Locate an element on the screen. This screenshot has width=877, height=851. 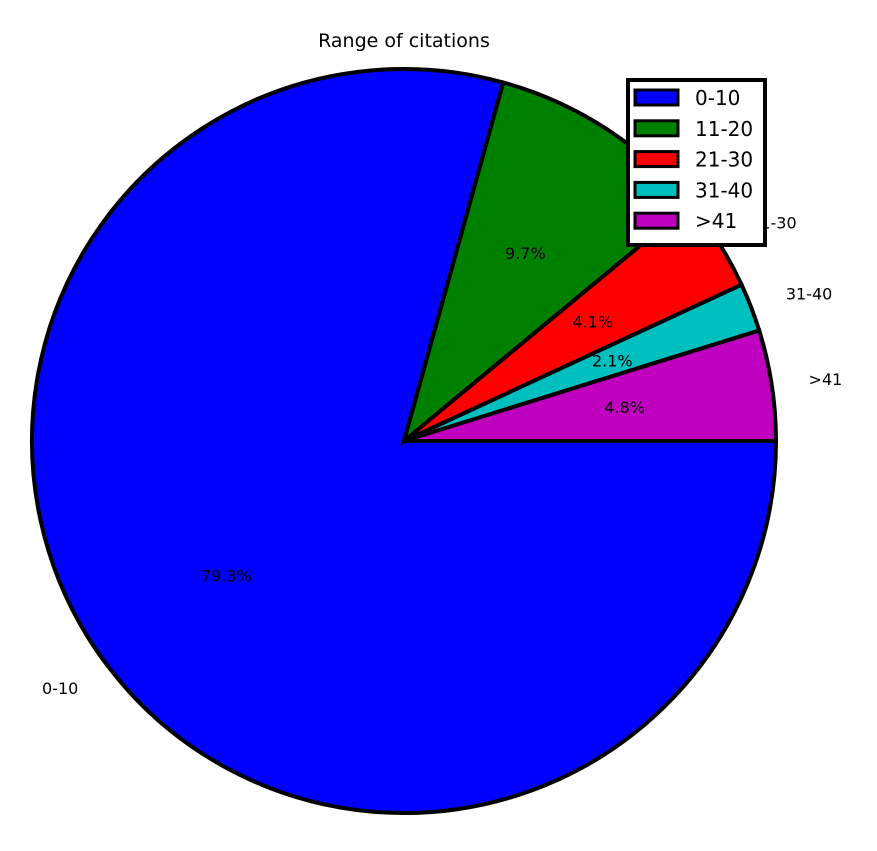
legend: 0-10 11-20 21-30 31-40 >41 is located at coordinates (696, 162).